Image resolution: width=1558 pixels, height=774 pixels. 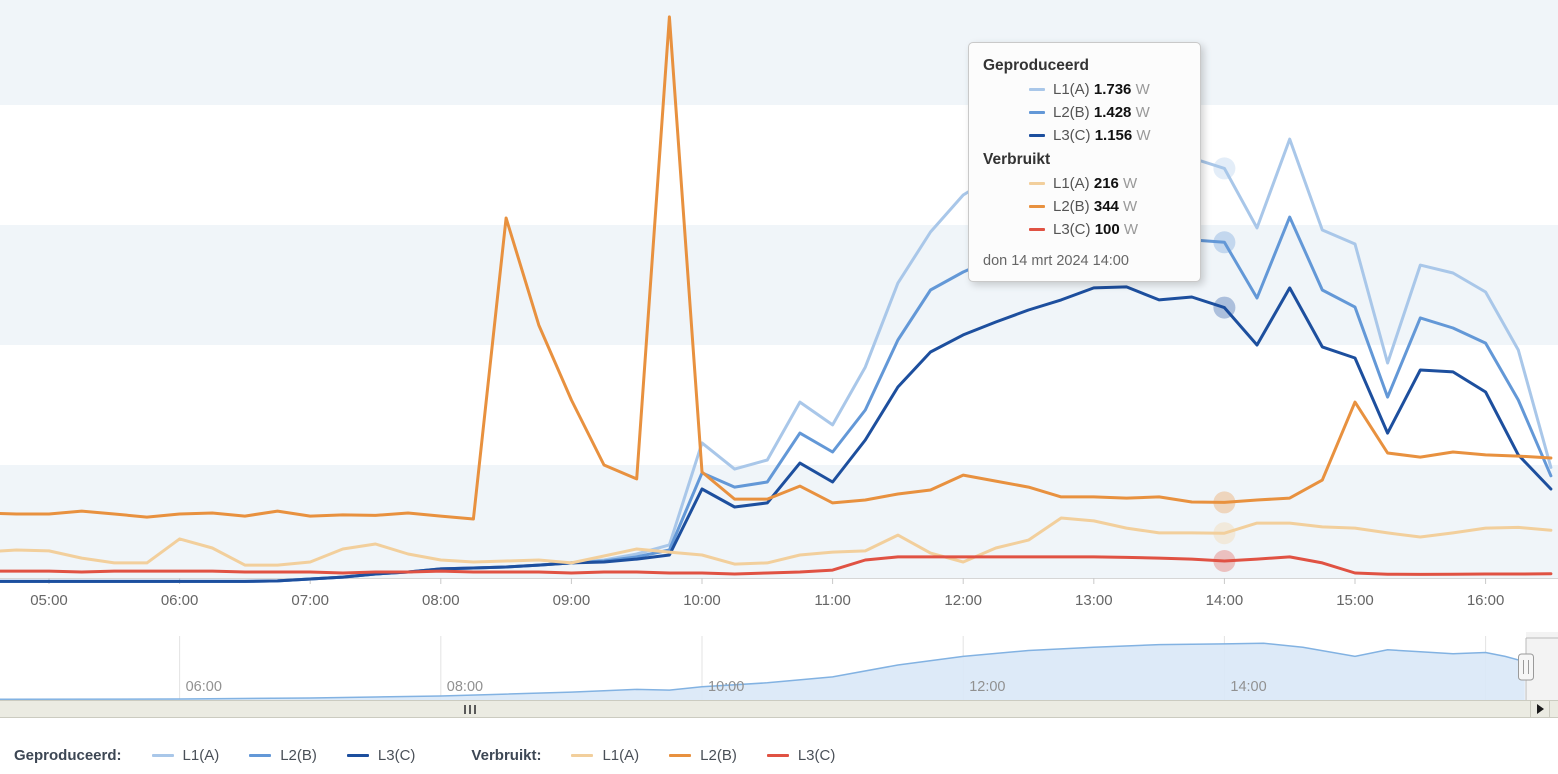 I want to click on tooltip-row: L3(C) 1.156 W, so click(x=1107, y=135).